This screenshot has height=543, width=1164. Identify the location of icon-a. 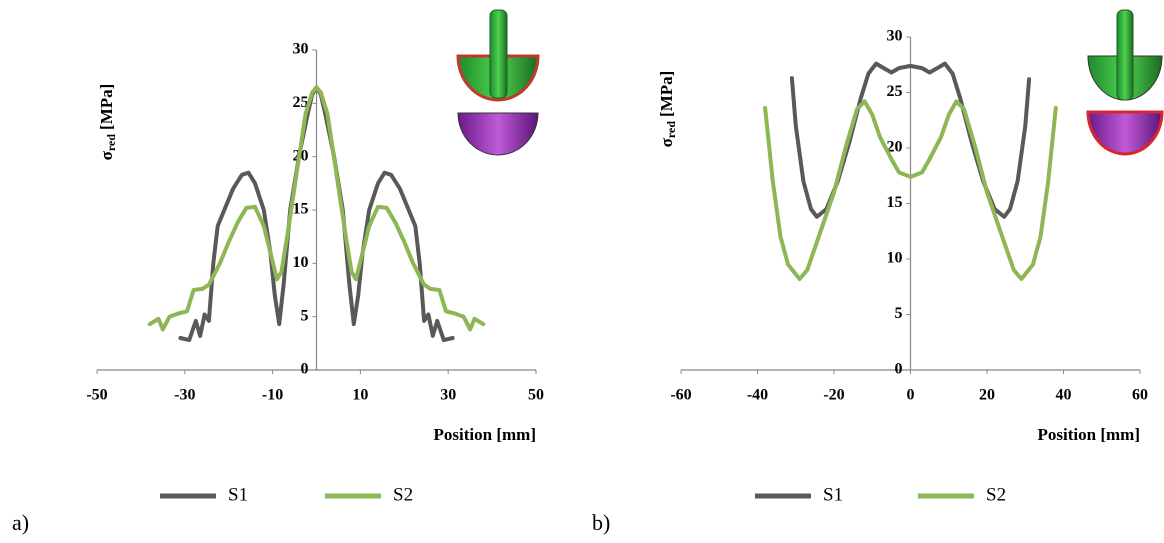
(498, 82).